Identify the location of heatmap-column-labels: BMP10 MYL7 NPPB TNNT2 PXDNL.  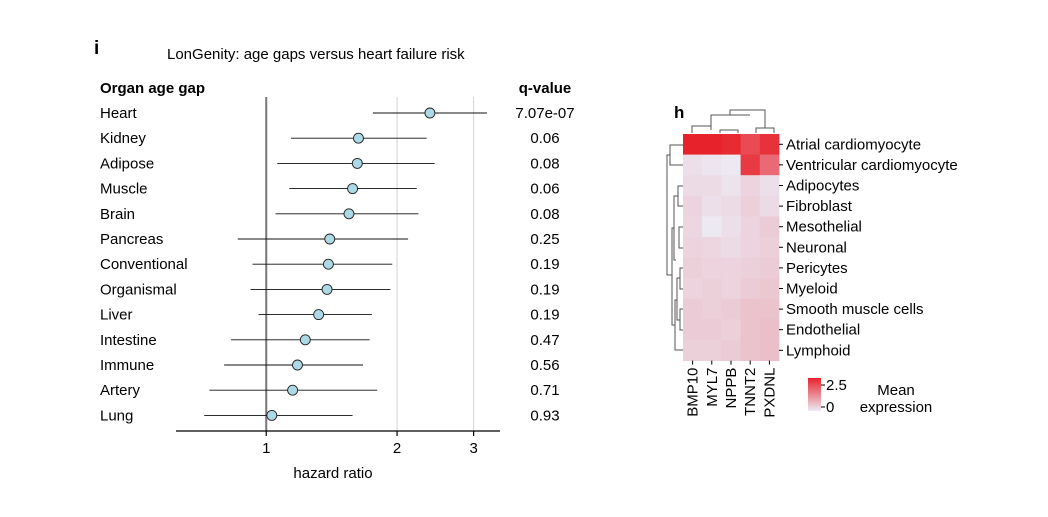
(731, 389).